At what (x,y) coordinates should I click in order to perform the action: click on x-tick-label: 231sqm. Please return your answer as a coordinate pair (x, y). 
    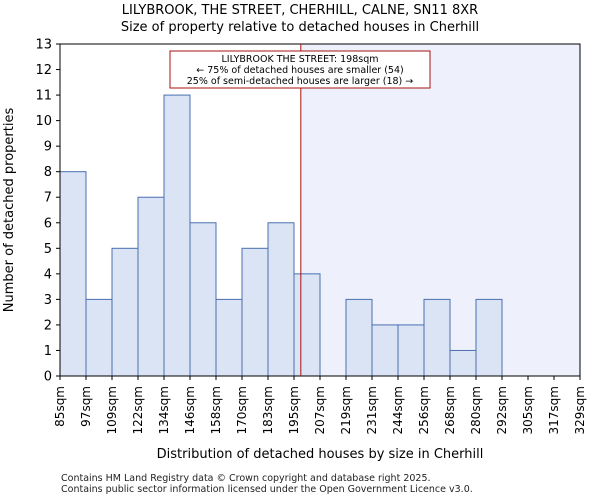
    Looking at the image, I should click on (372, 410).